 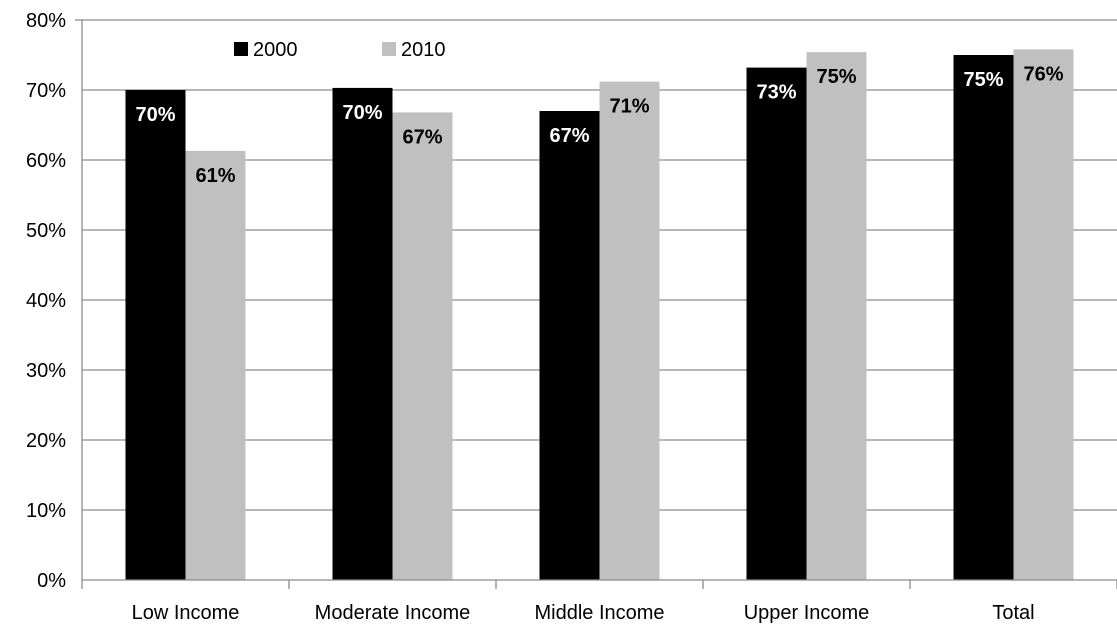 I want to click on data-label-2000: 75%, so click(x=983, y=80).